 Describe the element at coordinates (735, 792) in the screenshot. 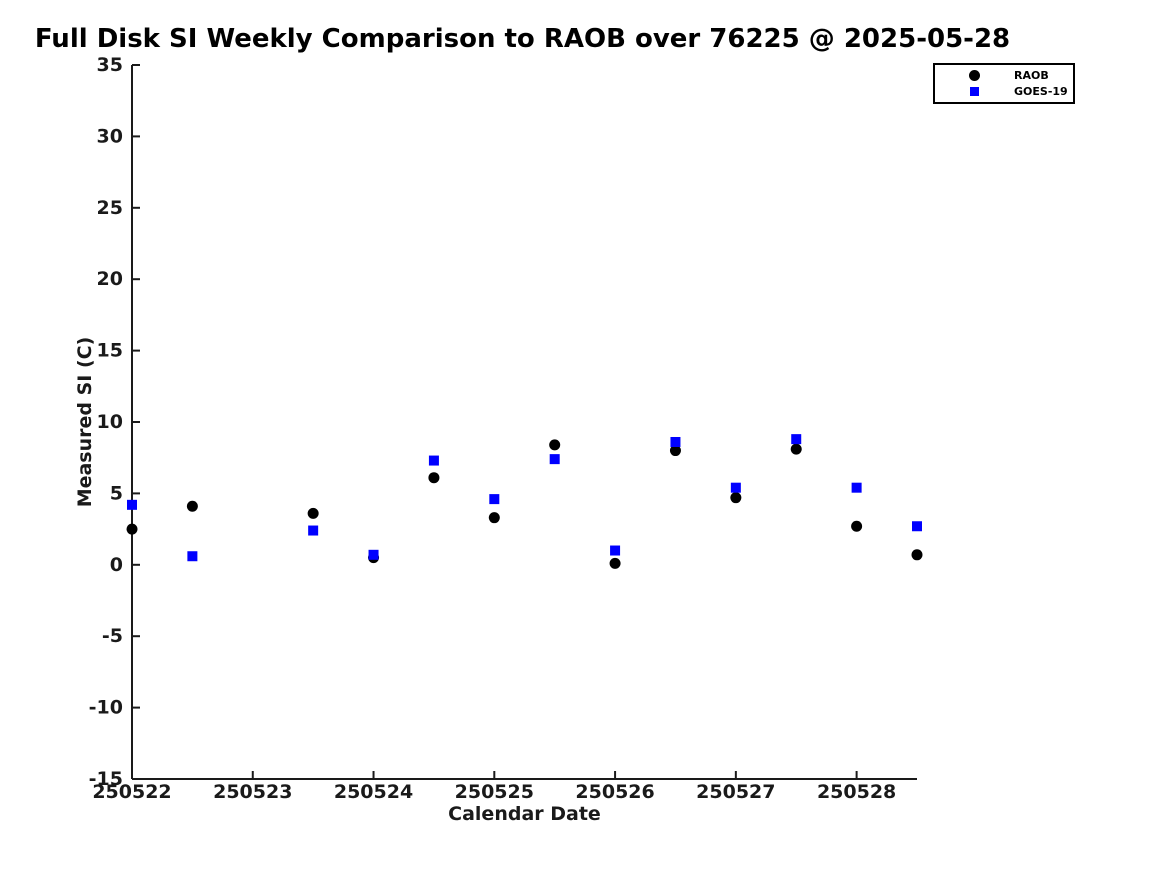

I see `svg-text: 250527` at that location.